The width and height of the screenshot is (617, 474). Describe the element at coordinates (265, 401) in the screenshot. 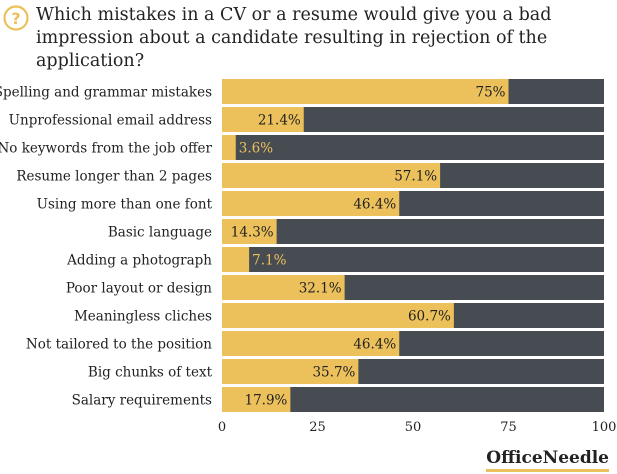

I see `data-label: 17.9%` at that location.